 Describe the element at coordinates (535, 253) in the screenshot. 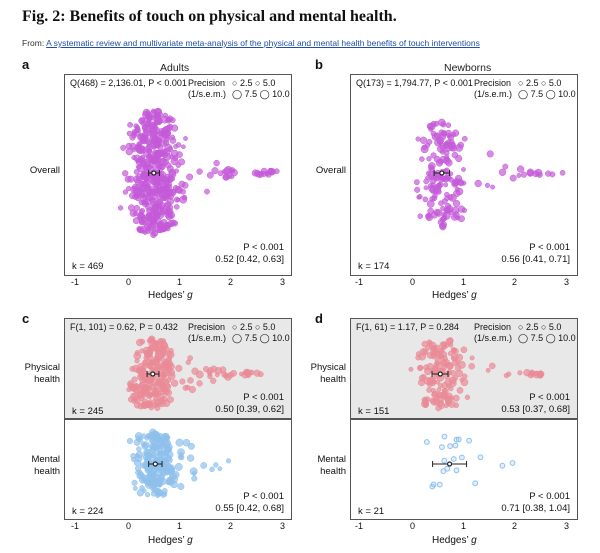

I see `panel-b-estimate: P < 0.001 0.56 [0.41, 0.71]` at that location.